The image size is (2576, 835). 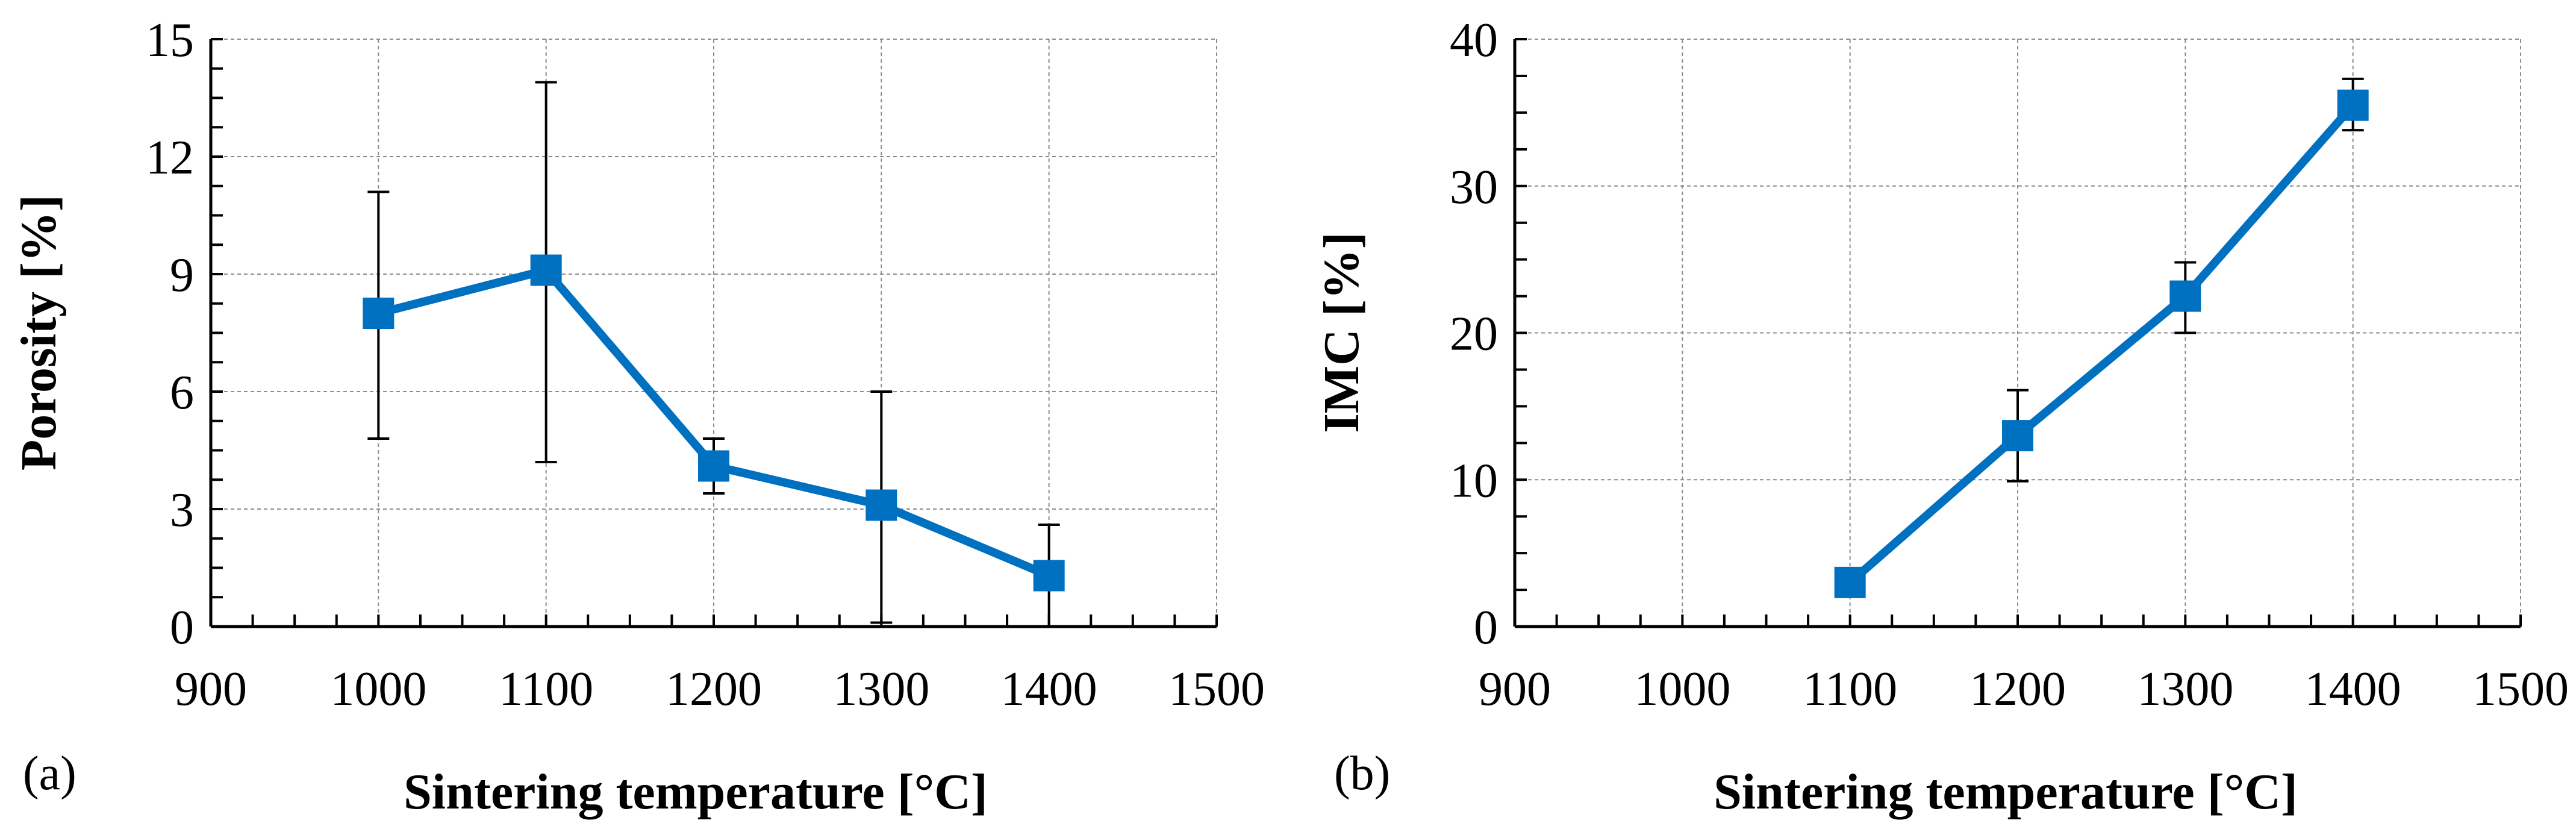 I want to click on y-tick-label: 6, so click(x=182, y=392).